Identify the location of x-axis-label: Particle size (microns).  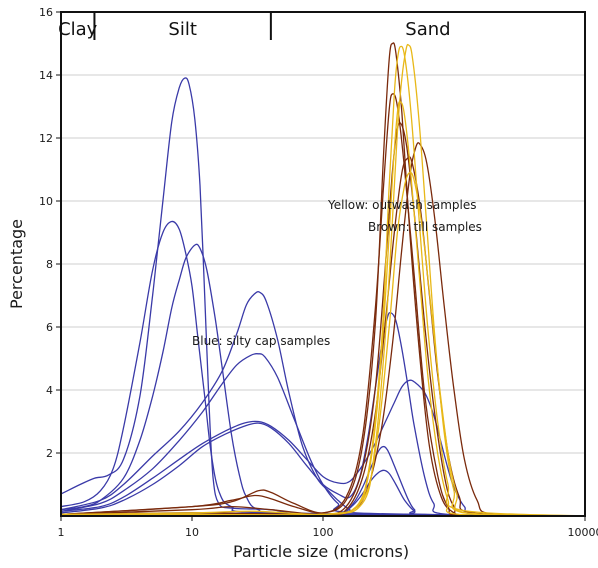
(321, 551).